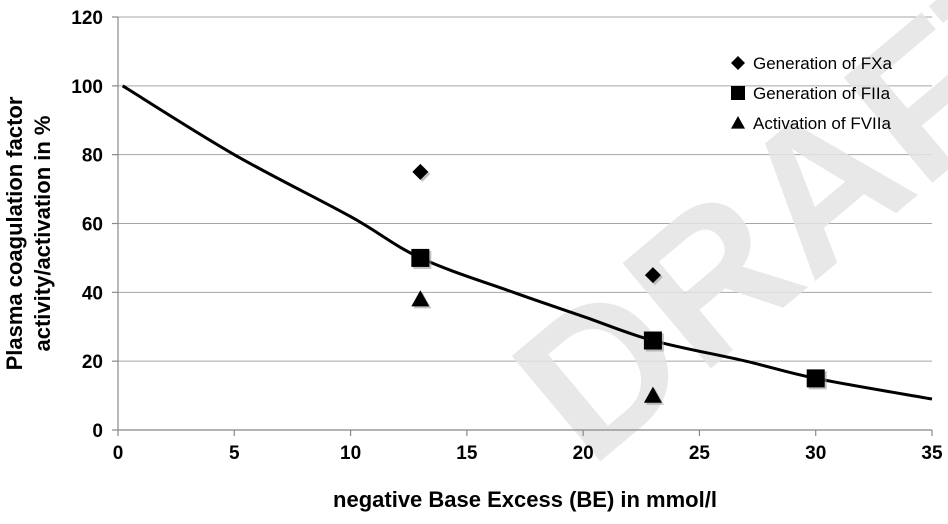  I want to click on y-tick-label-40: 40, so click(92, 293).